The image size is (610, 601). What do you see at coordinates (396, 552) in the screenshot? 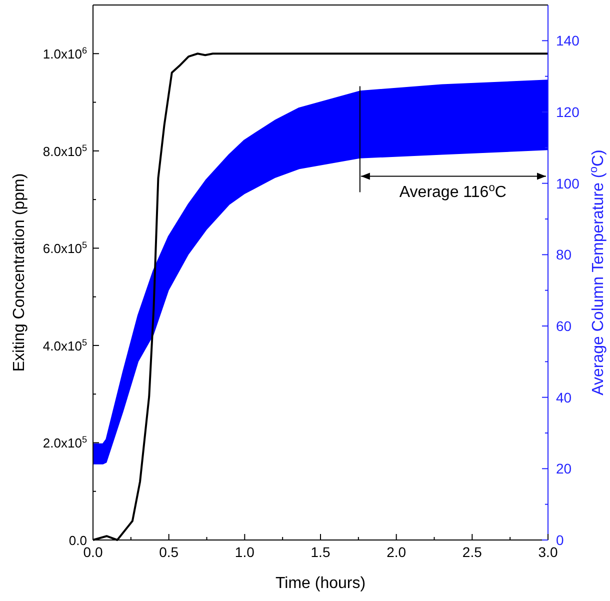
I see `x-tick-label: 2.0` at bounding box center [396, 552].